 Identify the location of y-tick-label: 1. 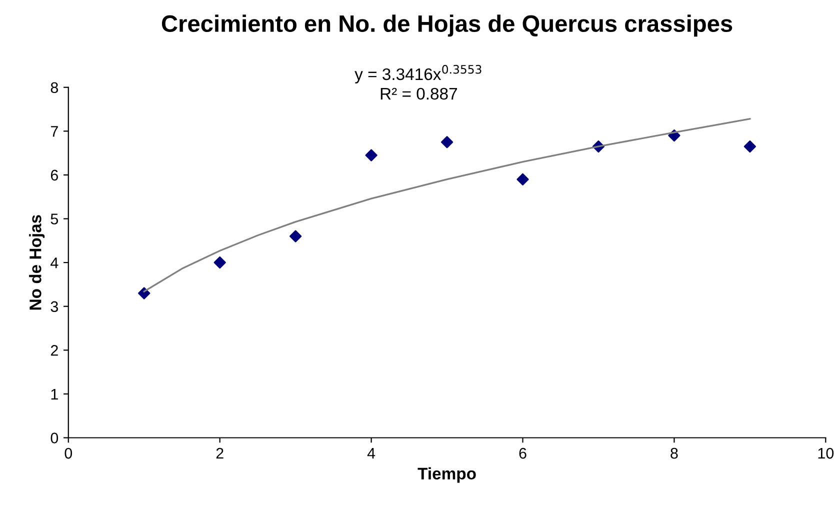
(54, 394).